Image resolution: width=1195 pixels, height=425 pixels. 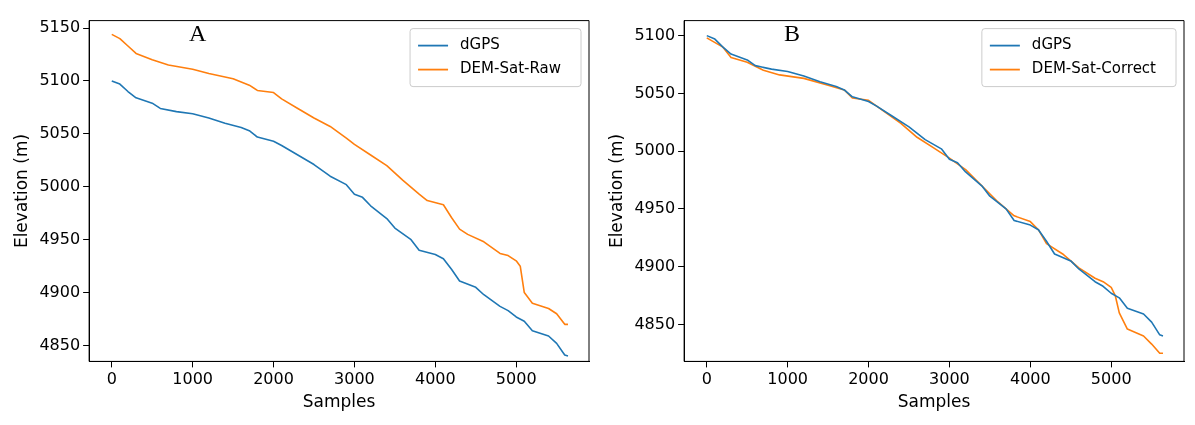 What do you see at coordinates (60, 27) in the screenshot?
I see `y-tick-label: 5150` at bounding box center [60, 27].